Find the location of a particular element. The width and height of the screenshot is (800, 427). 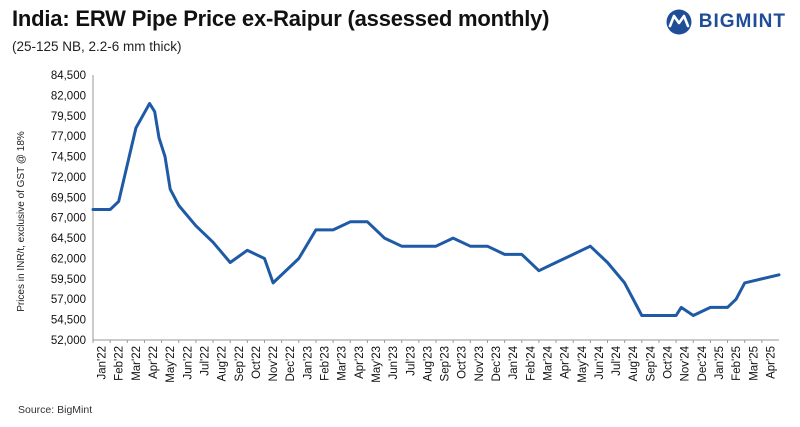

x-tick-label: Jul'23 is located at coordinates (411, 361).